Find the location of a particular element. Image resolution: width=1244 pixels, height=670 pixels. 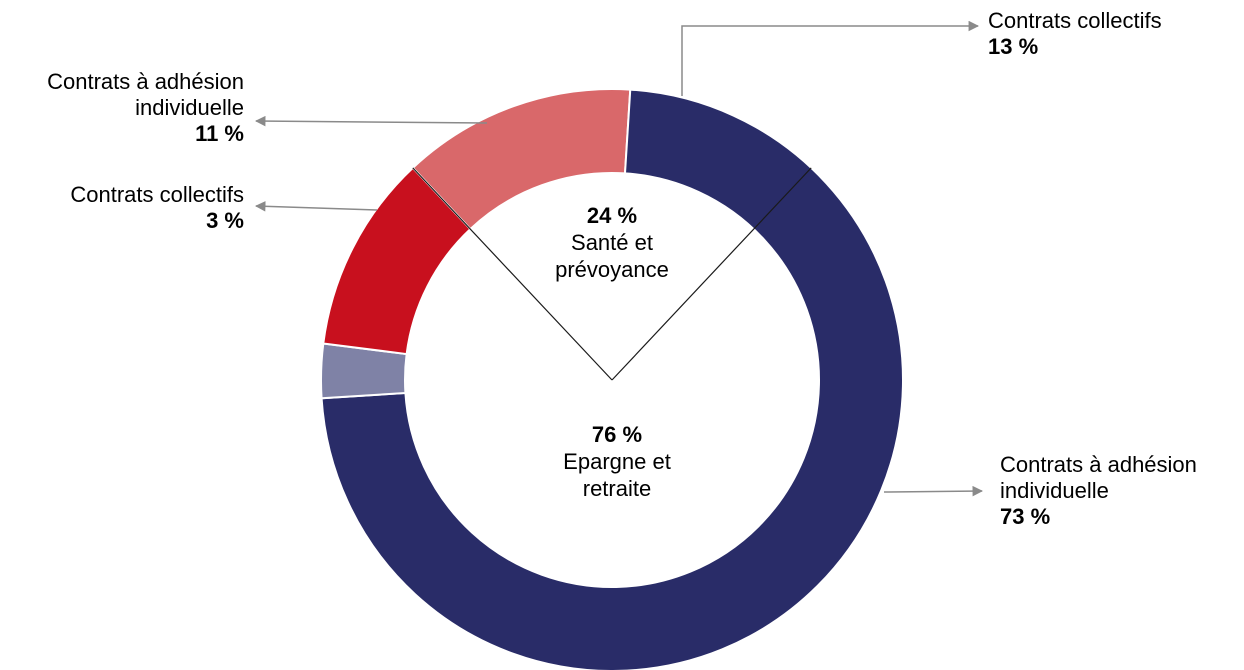

label-epargne-contrats-collectifs: Contrats collectifs 3 % is located at coordinates (157, 208).